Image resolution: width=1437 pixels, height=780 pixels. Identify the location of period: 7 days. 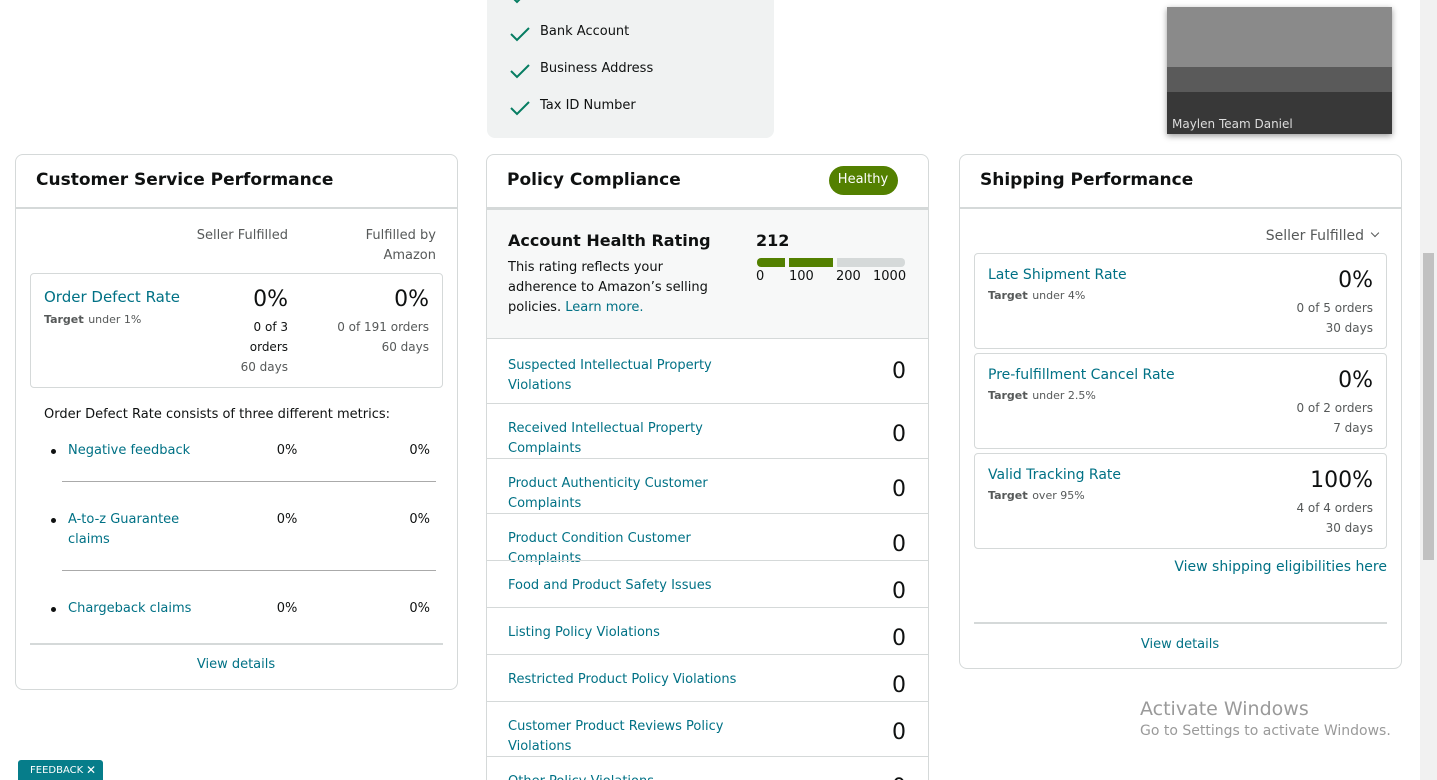
(1353, 428).